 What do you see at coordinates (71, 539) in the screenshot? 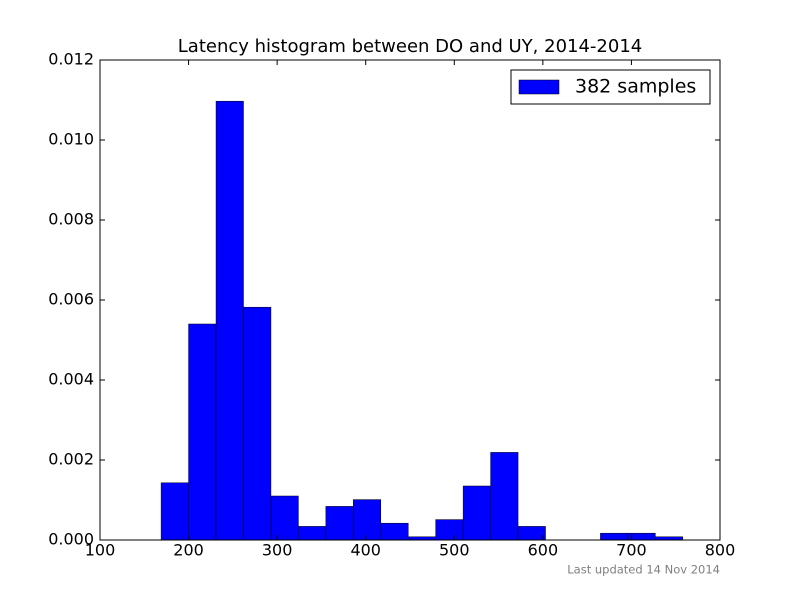
I see `y-tick-label: 0.000` at bounding box center [71, 539].